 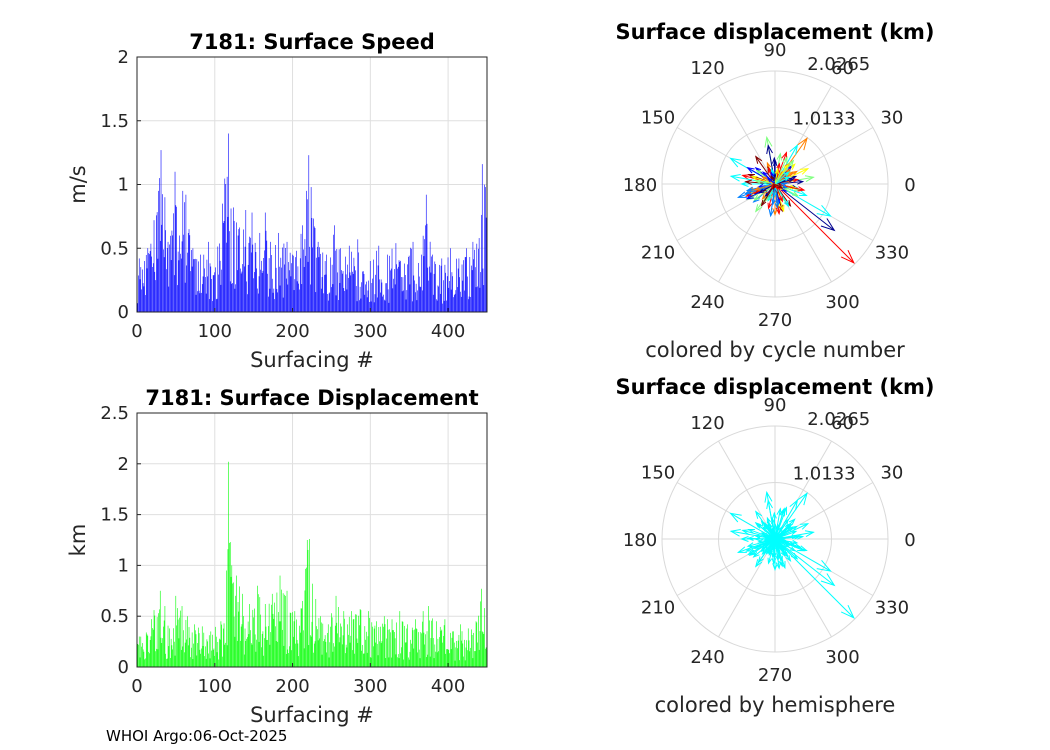 What do you see at coordinates (78, 540) in the screenshot?
I see `y-axis-label: km` at bounding box center [78, 540].